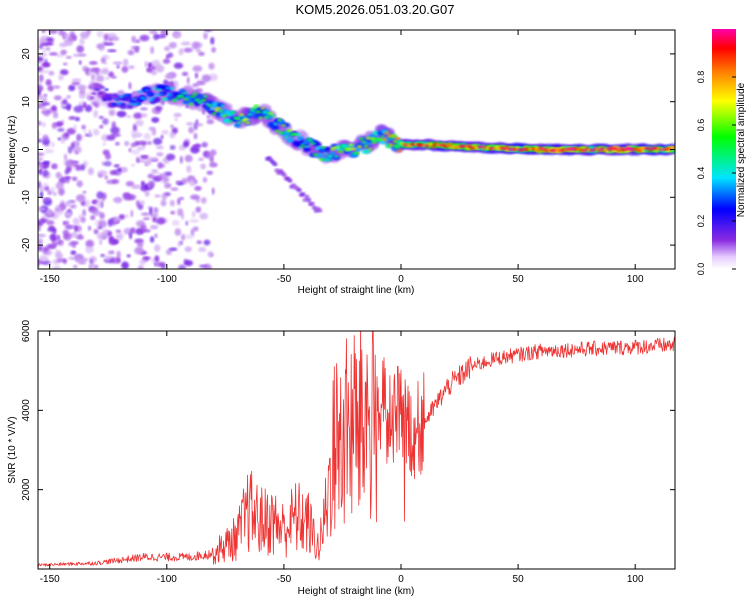 This screenshot has height=600, width=750. Describe the element at coordinates (26, 102) in the screenshot. I see `spectrogram-y-tick-label: 10` at that location.